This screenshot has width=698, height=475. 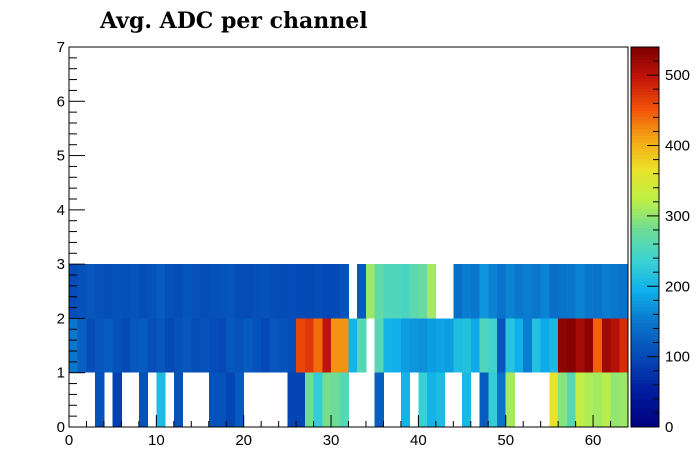 I want to click on x-tick-label: 30, so click(x=331, y=440).